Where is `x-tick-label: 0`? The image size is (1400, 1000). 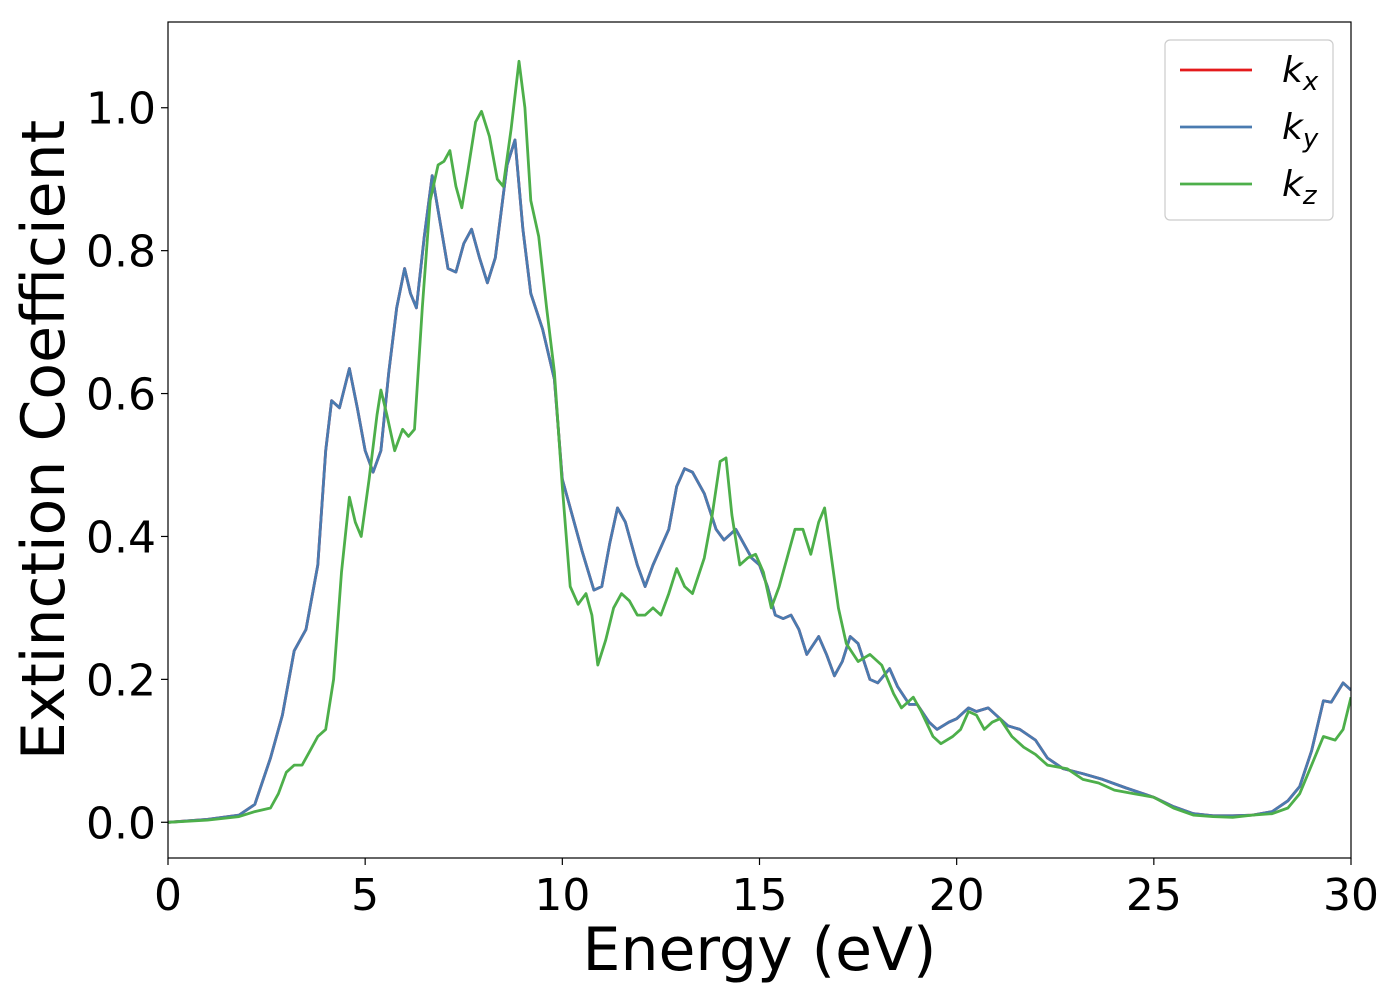
x-tick-label: 0 is located at coordinates (168, 895).